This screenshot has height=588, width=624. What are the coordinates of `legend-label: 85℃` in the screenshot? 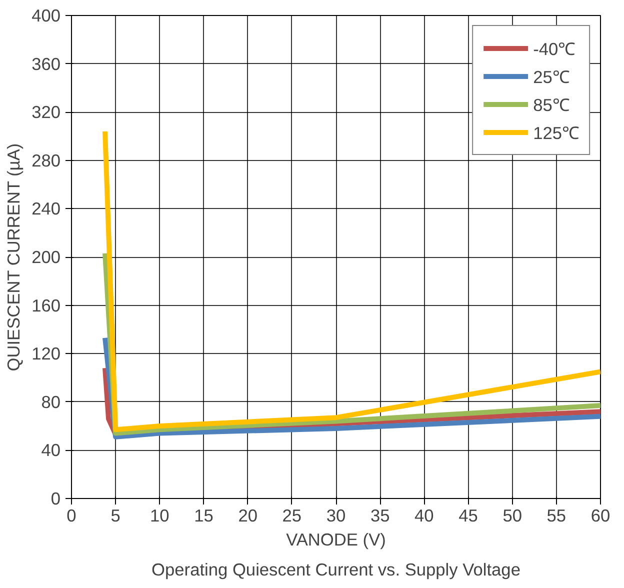 It's located at (551, 105).